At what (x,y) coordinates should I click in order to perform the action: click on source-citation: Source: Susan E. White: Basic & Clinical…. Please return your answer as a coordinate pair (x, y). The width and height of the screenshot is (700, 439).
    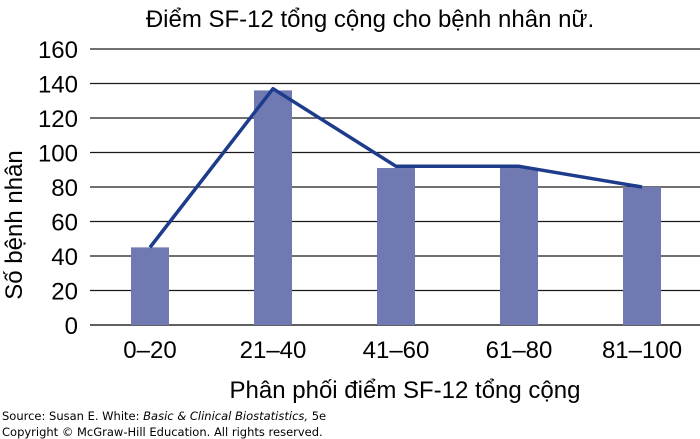
    Looking at the image, I should click on (164, 416).